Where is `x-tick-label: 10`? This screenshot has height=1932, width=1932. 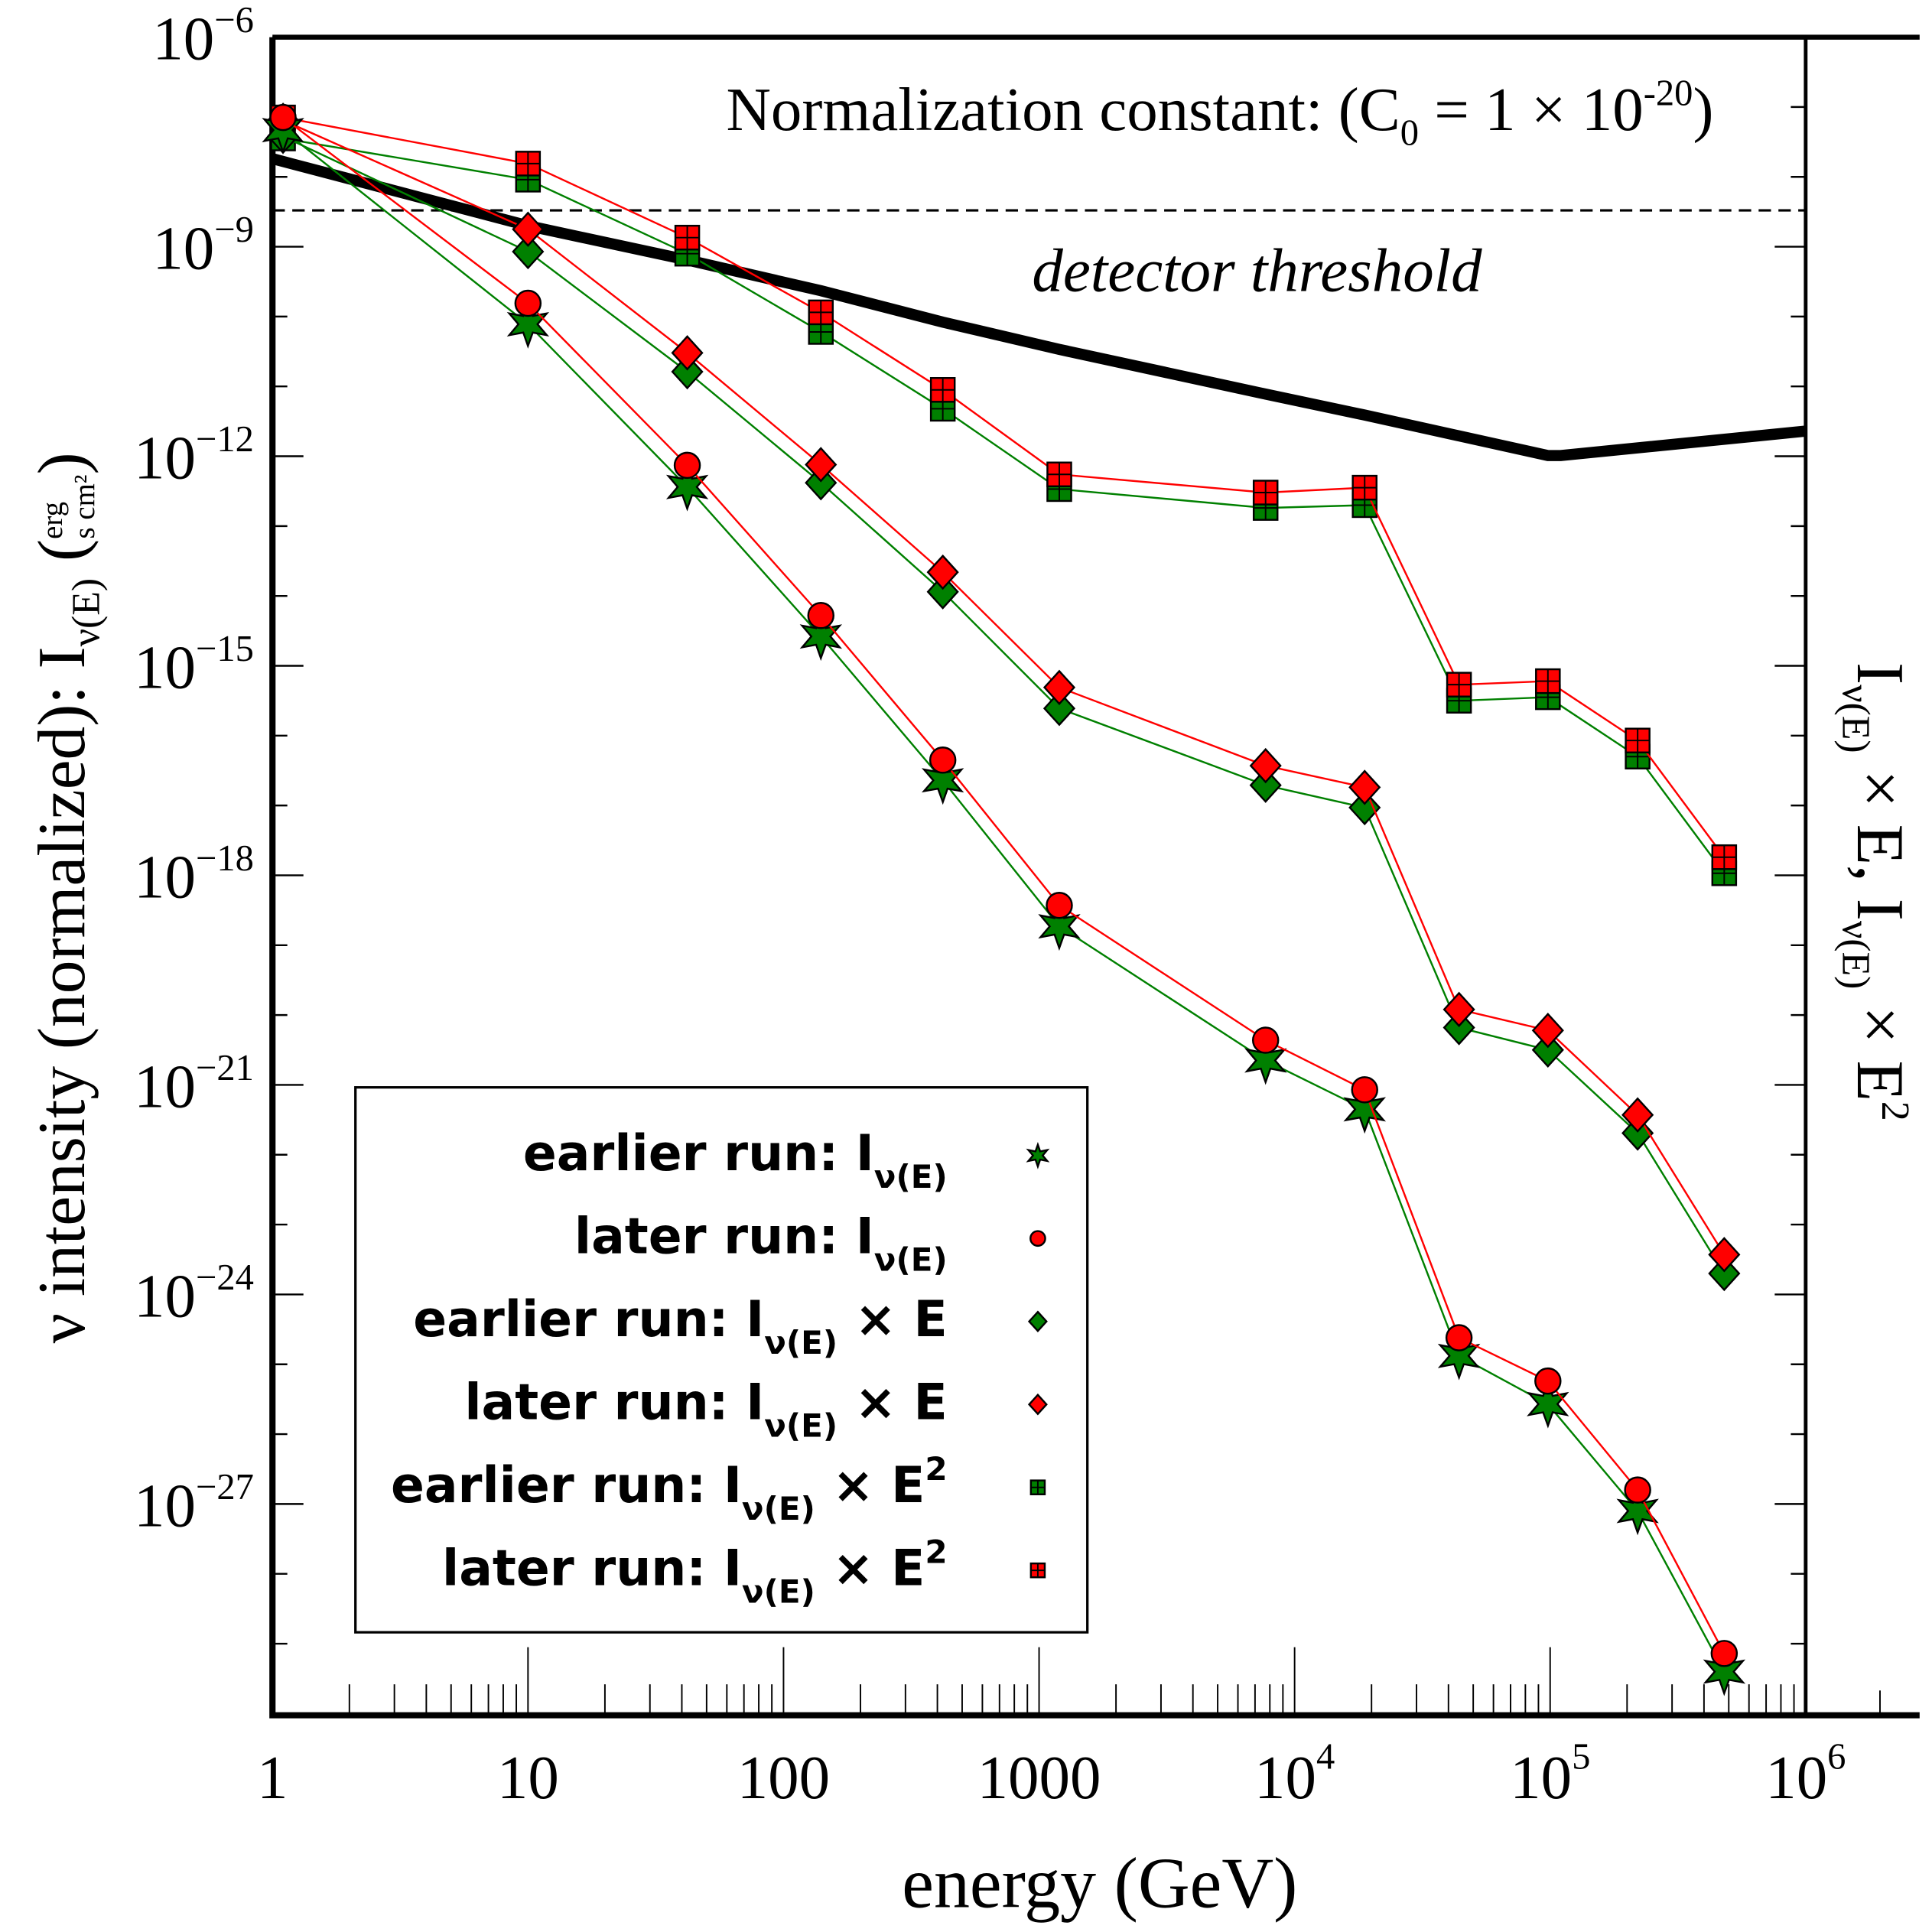
x-tick-label: 10 is located at coordinates (528, 1777).